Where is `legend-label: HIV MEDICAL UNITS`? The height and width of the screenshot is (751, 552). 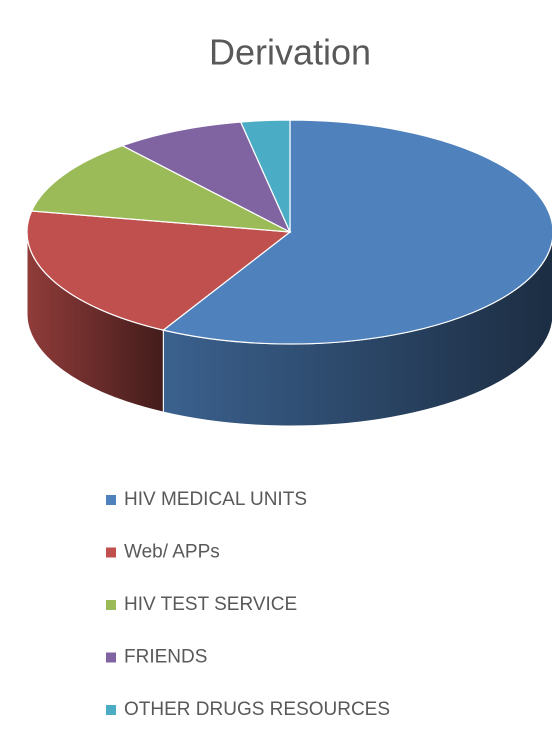
legend-label: HIV MEDICAL UNITS is located at coordinates (215, 499).